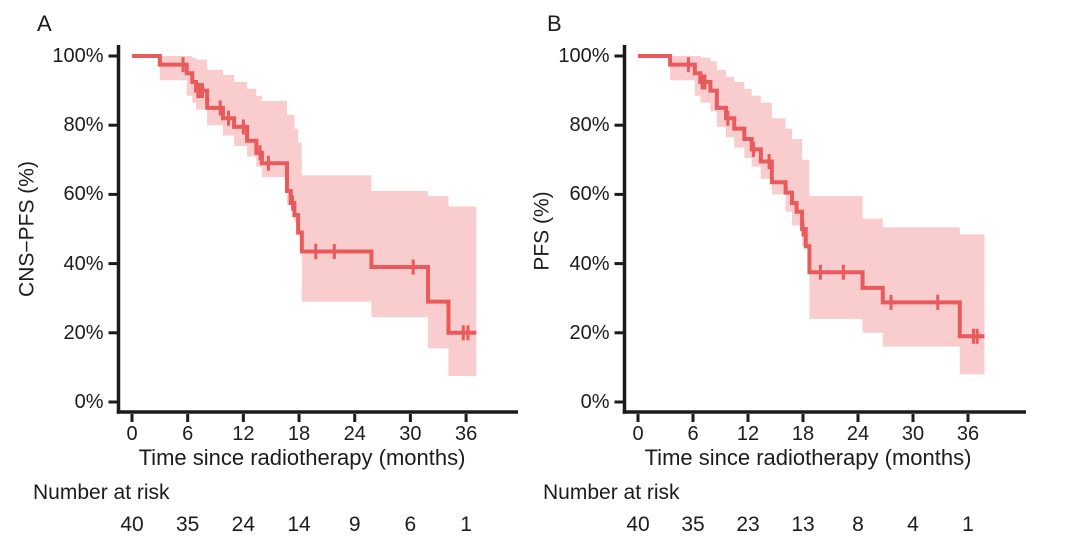 Image resolution: width=1080 pixels, height=551 pixels. I want to click on x-tick-label-b: 0, so click(638, 434).